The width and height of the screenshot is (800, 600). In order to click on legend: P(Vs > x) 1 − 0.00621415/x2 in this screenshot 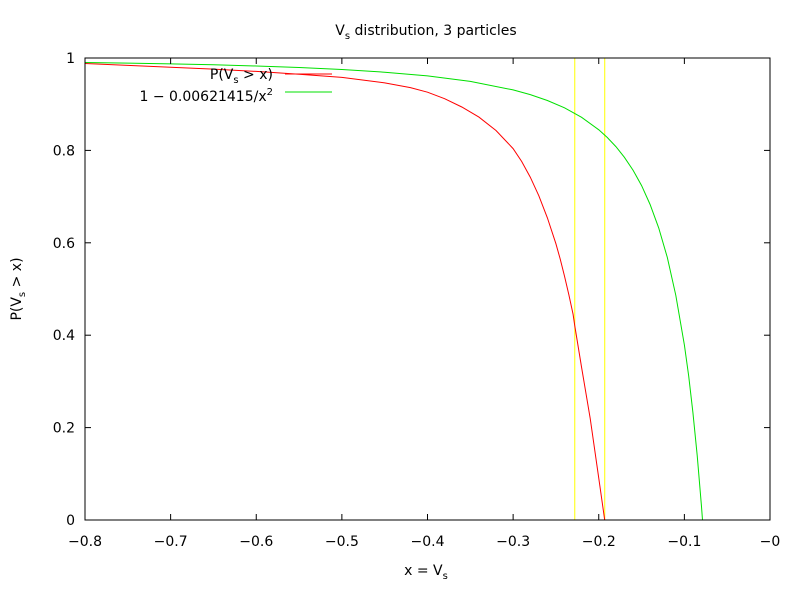, I will do `click(235, 86)`.